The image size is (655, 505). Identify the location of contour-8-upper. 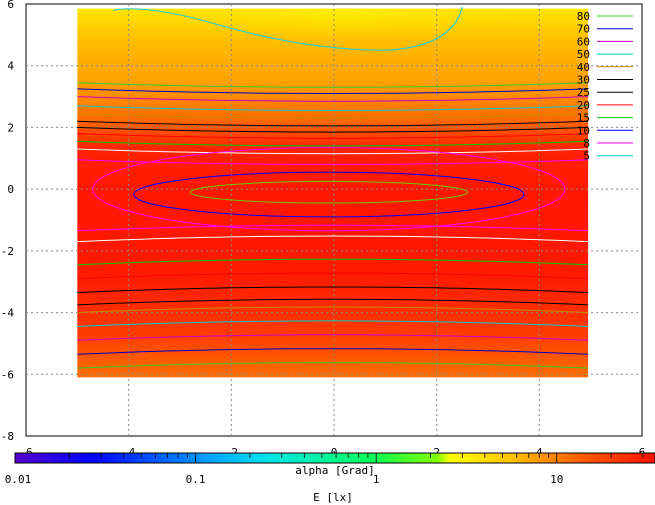
(333, 162).